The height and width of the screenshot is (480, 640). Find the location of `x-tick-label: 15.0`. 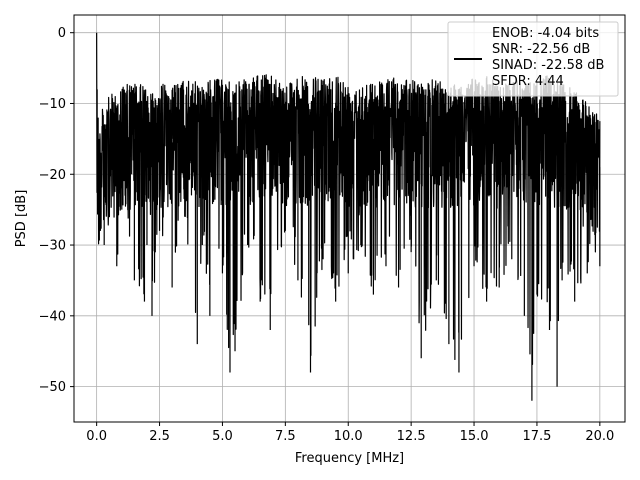

x-tick-label: 15.0 is located at coordinates (474, 436).